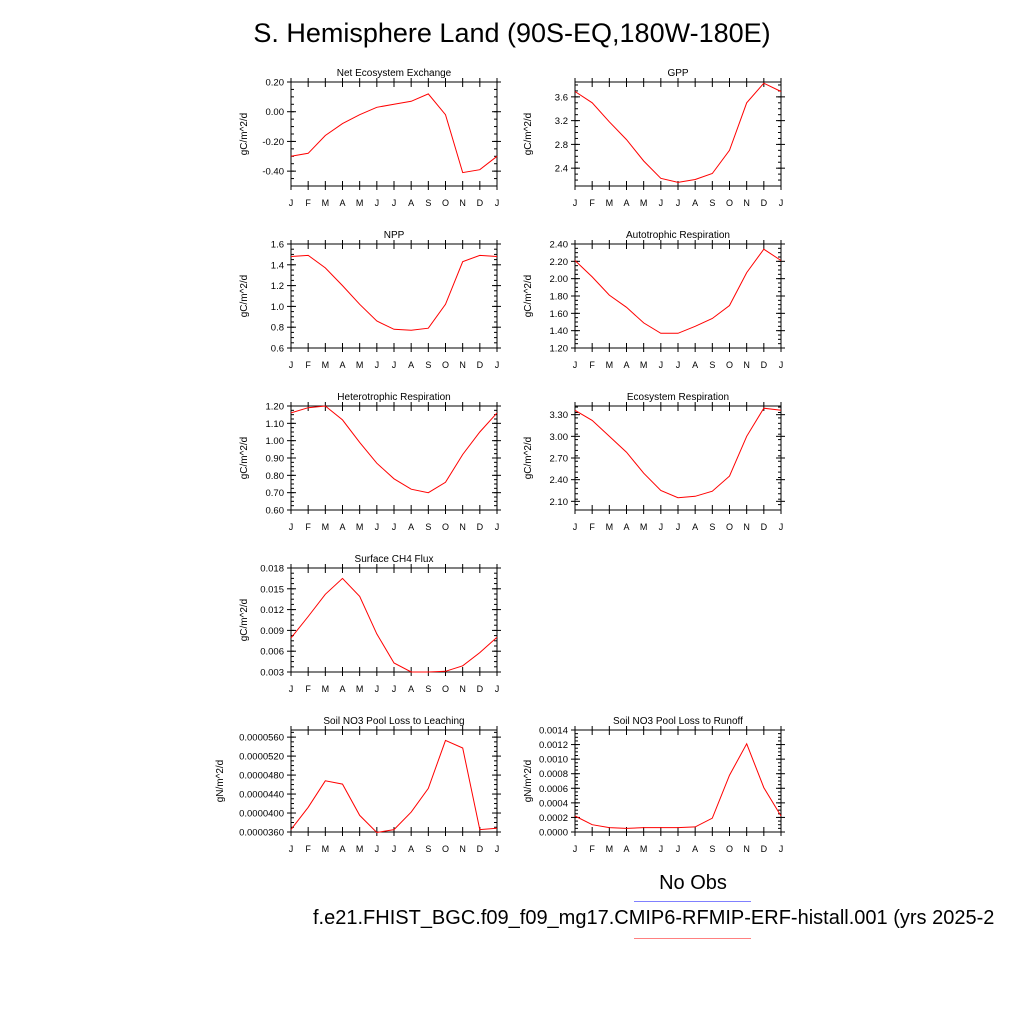 This screenshot has height=1024, width=1024. Describe the element at coordinates (559, 459) in the screenshot. I see `y-tick-label: 2.70` at that location.